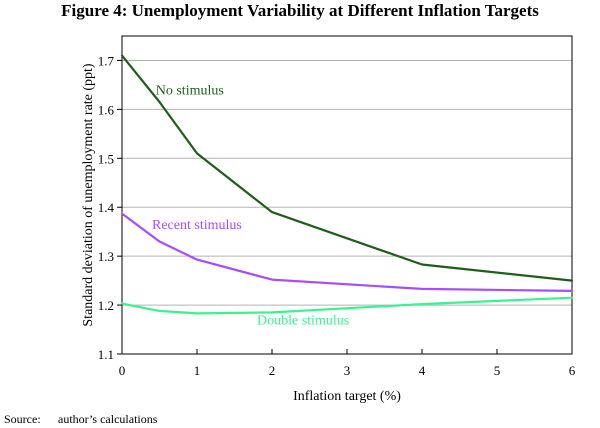  What do you see at coordinates (422, 370) in the screenshot?
I see `x-tick-label: 4` at bounding box center [422, 370].